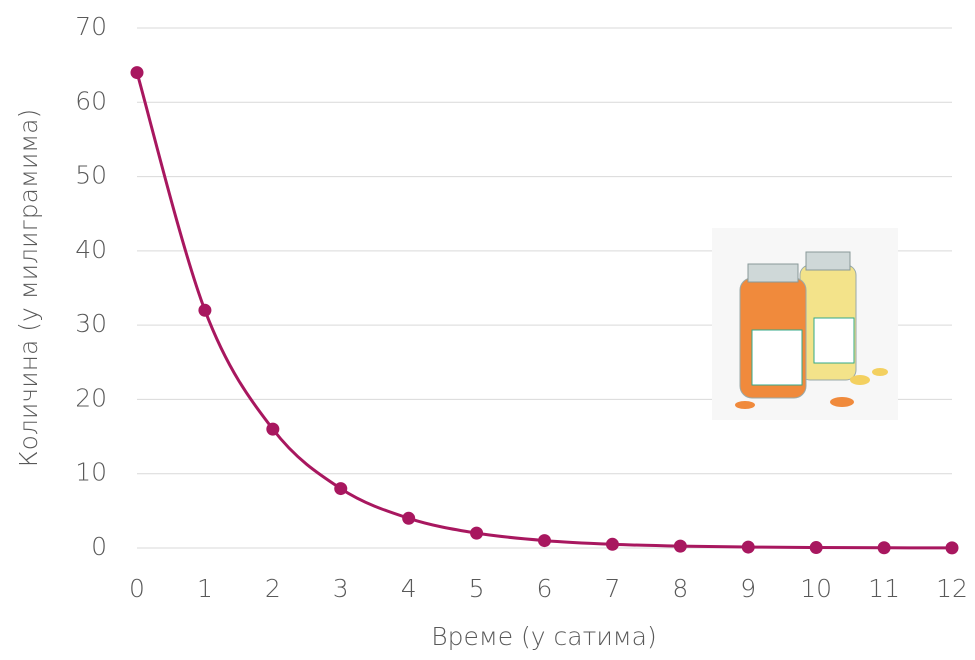 The image size is (975, 660). What do you see at coordinates (816, 588) in the screenshot?
I see `x-tick-label: 10` at bounding box center [816, 588].